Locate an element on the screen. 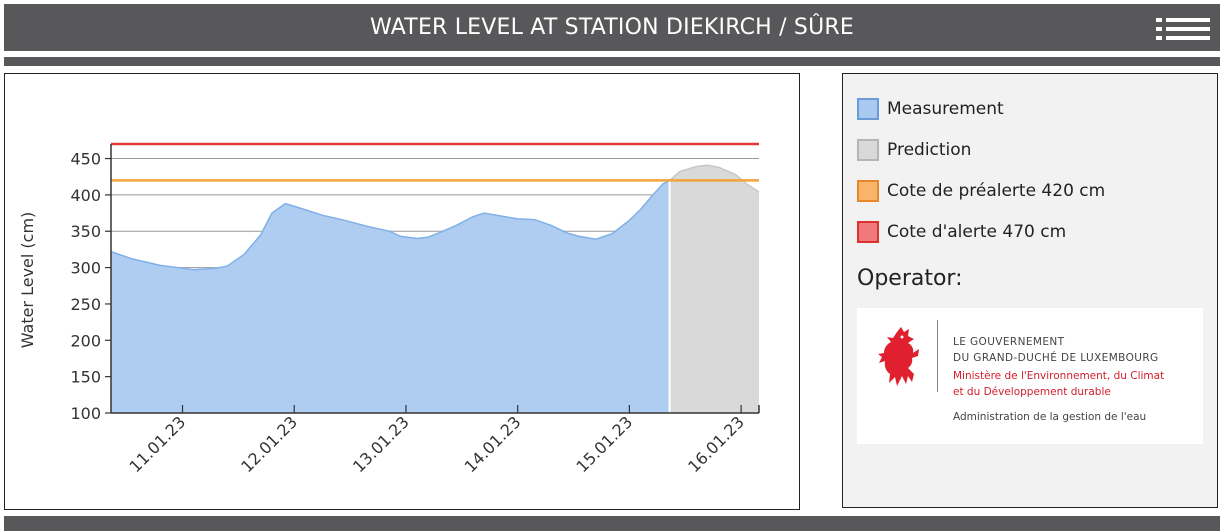 This screenshot has width=1224, height=531. legend-item-prealert: Cote de préalerte 420 cm is located at coordinates (981, 191).